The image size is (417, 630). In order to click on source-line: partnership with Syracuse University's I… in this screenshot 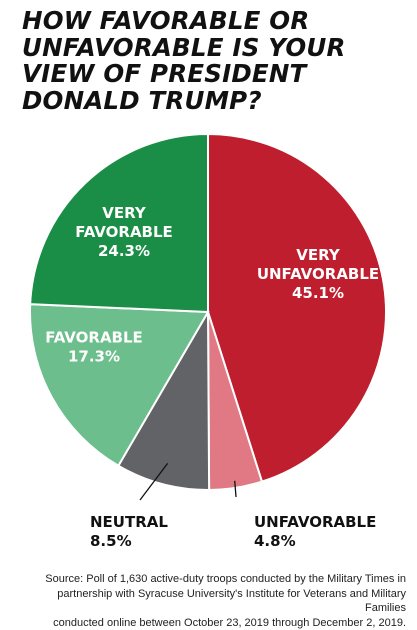, I will do `click(212, 601)`.